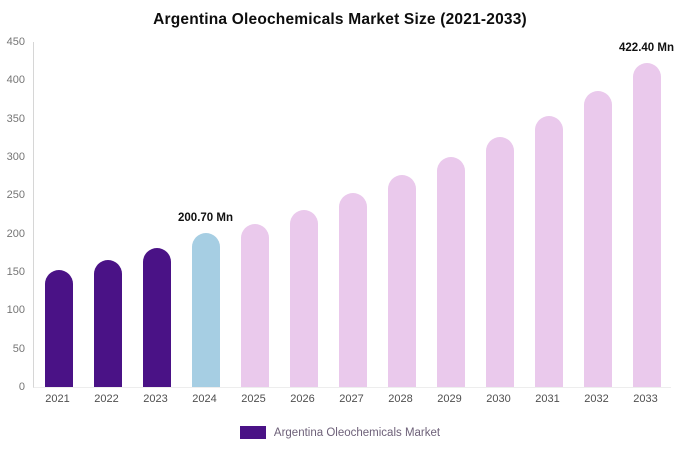 The width and height of the screenshot is (680, 450). I want to click on x-tick-2024: 2024, so click(204, 399).